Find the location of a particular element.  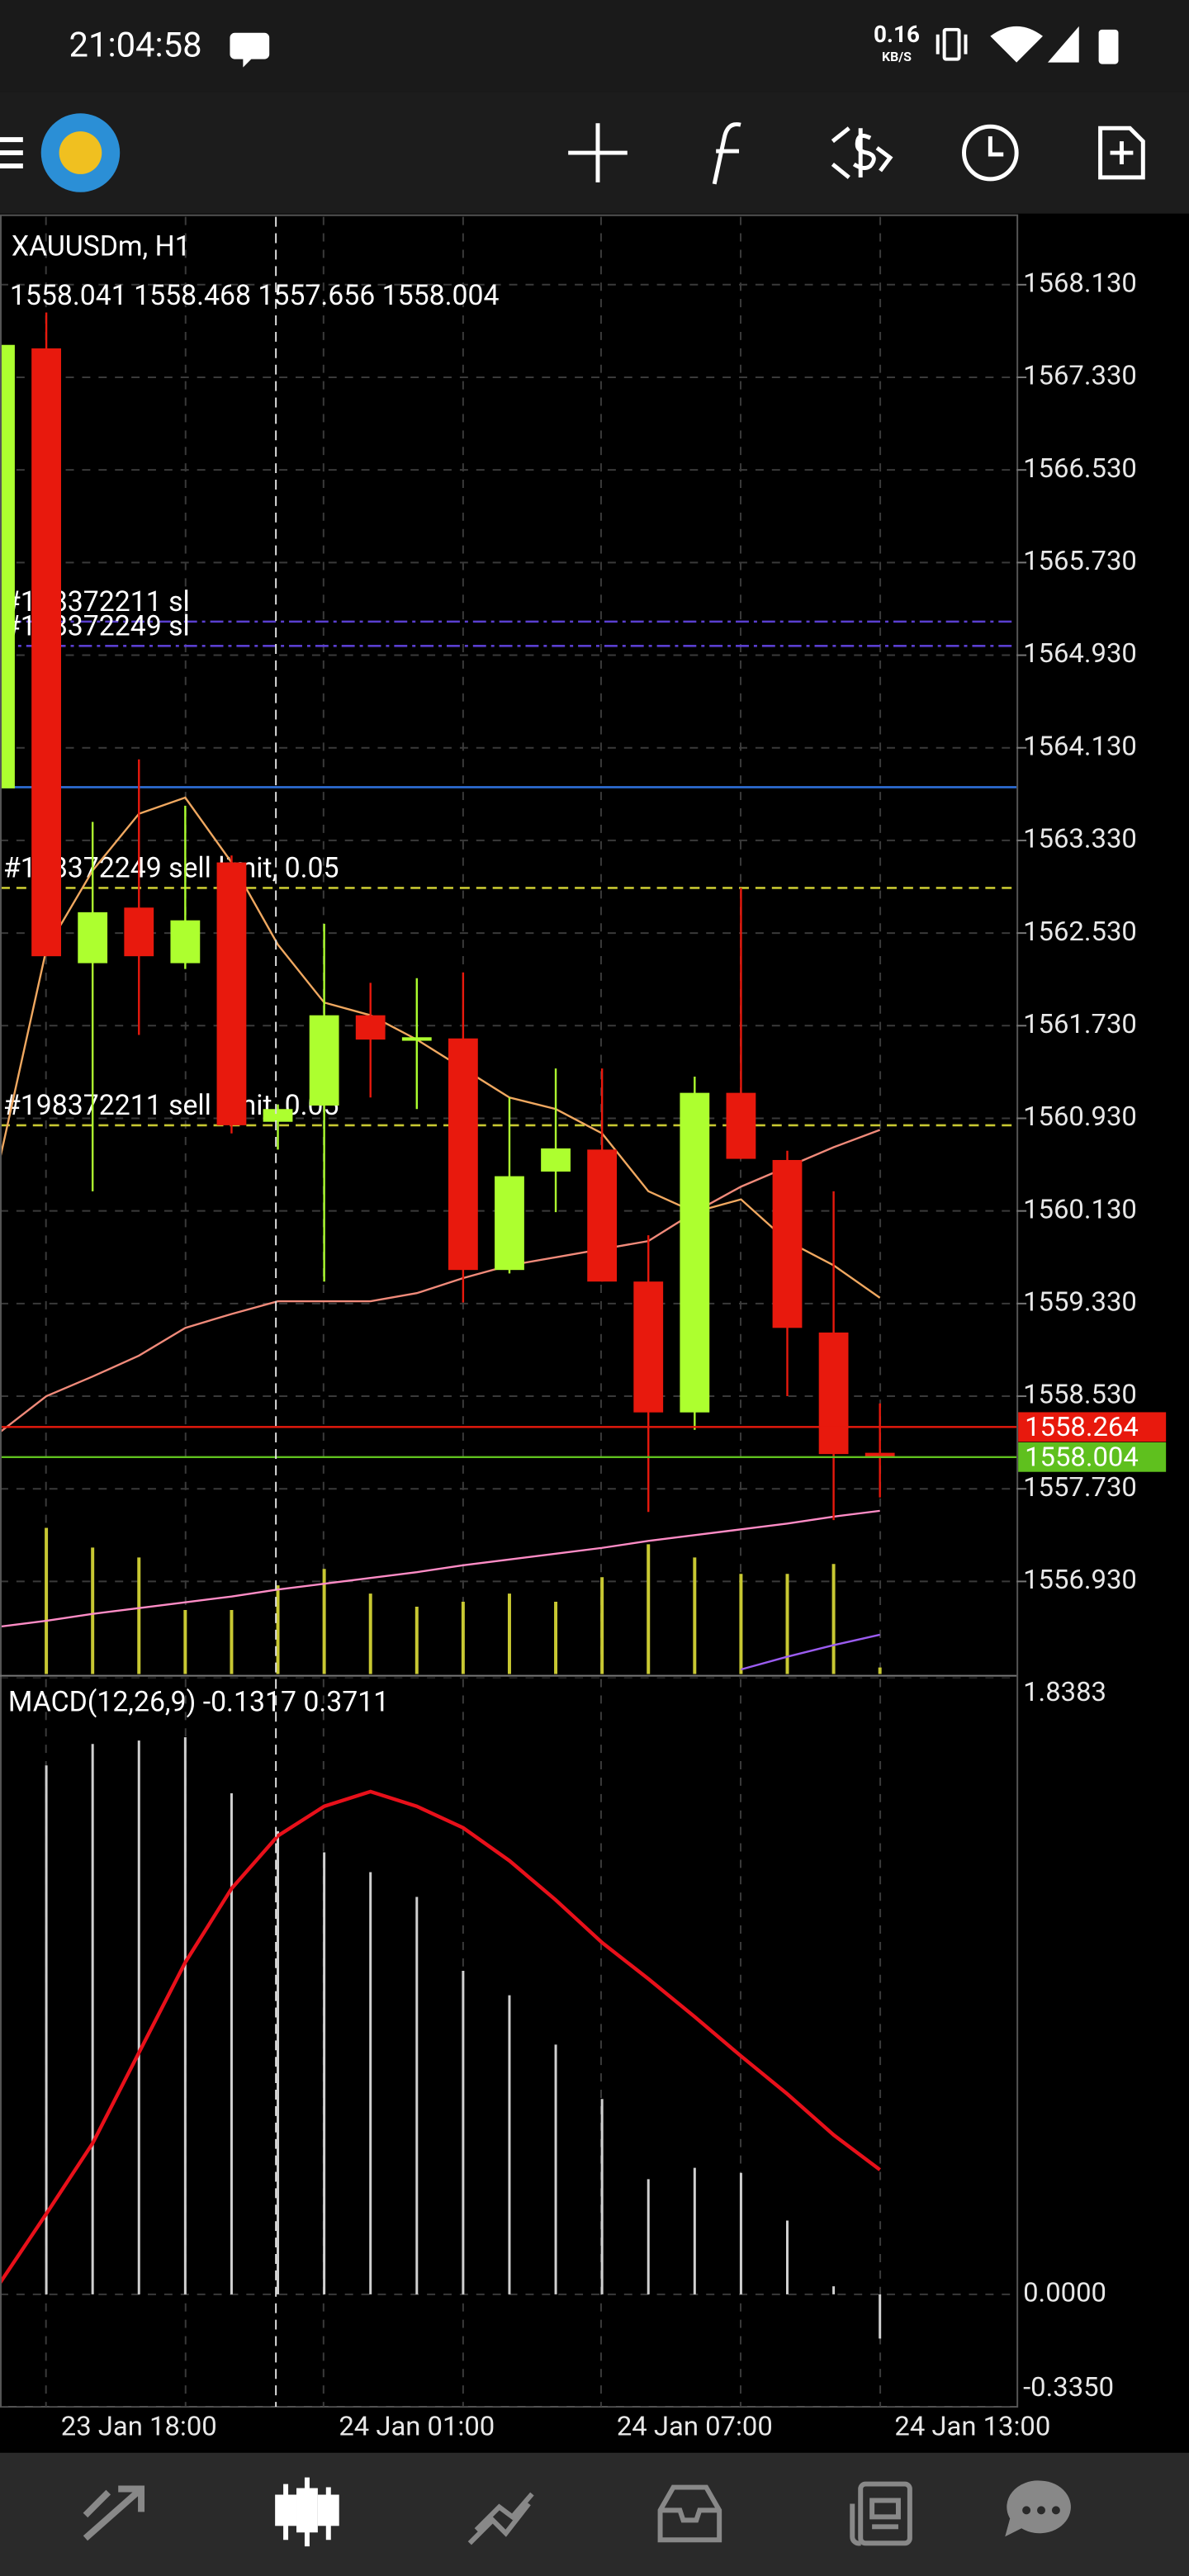

y-tick-label: 1558.530 is located at coordinates (1080, 1395).